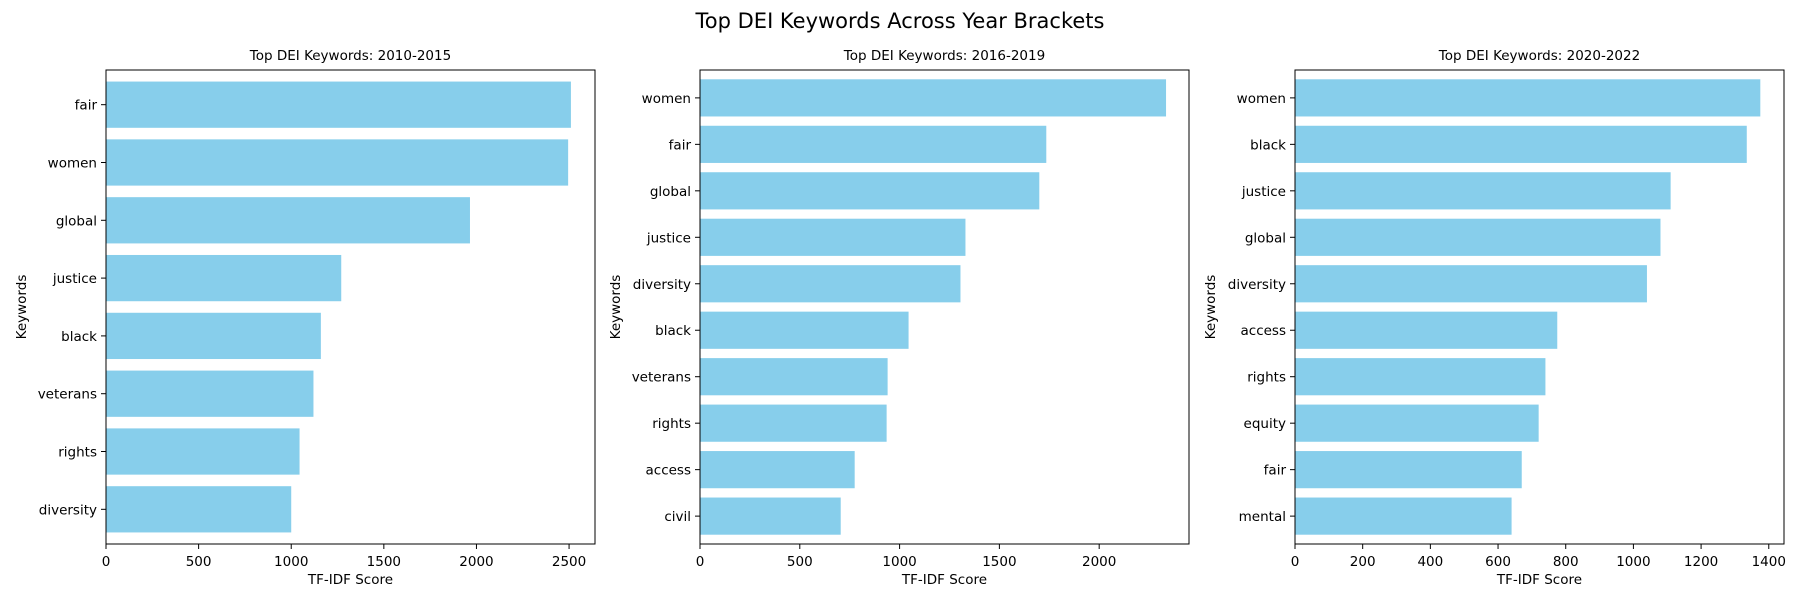 The height and width of the screenshot is (600, 1800). I want to click on x-tick-label: 200, so click(1363, 562).